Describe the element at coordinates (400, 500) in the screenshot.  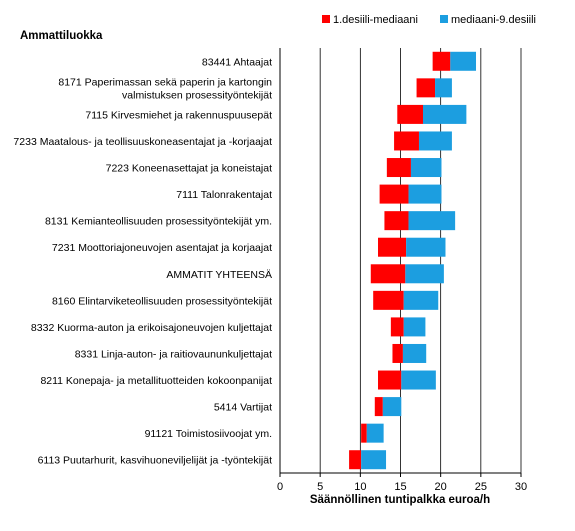
I see `x-axis-title: Säännöllinen tuntipalkka euroa/h` at that location.